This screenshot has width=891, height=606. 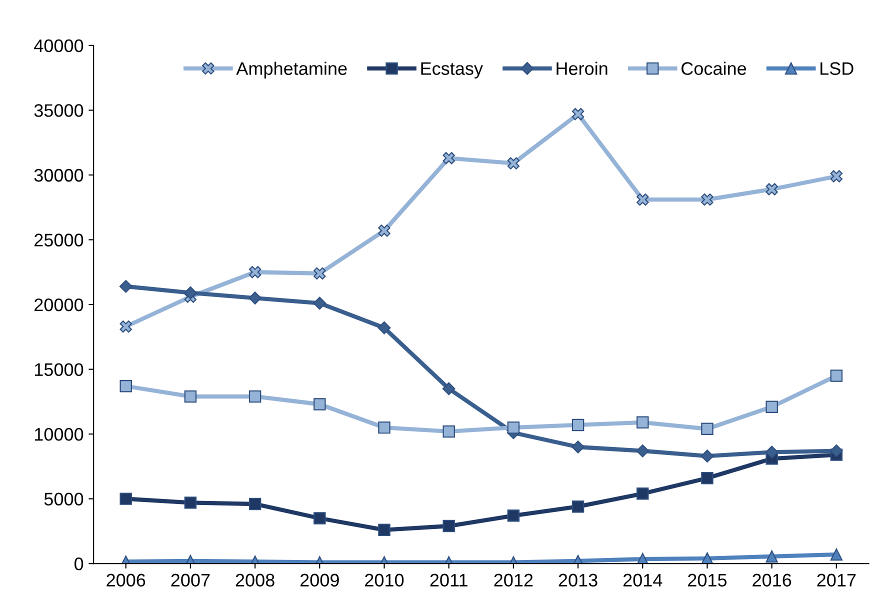 I want to click on x-tick-label: 2010, so click(x=384, y=580).